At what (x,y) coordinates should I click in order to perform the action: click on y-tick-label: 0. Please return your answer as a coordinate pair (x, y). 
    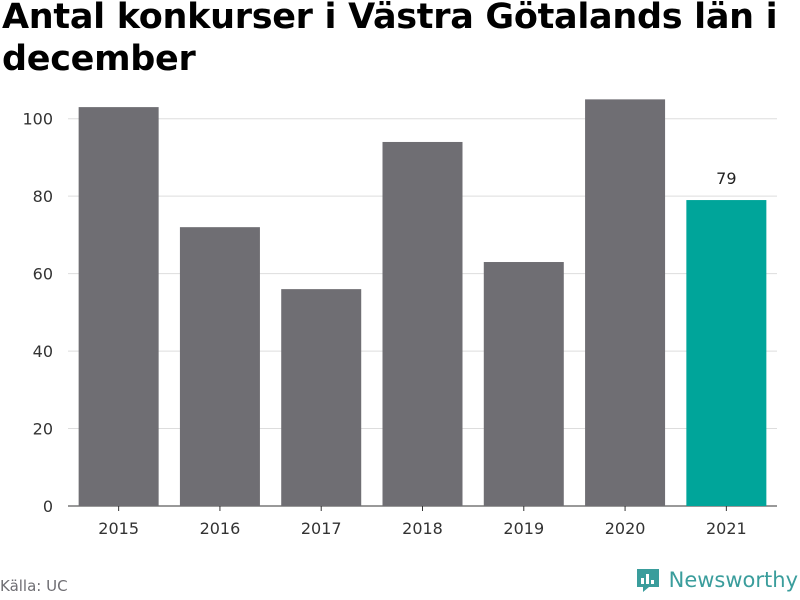
    Looking at the image, I should click on (48, 506).